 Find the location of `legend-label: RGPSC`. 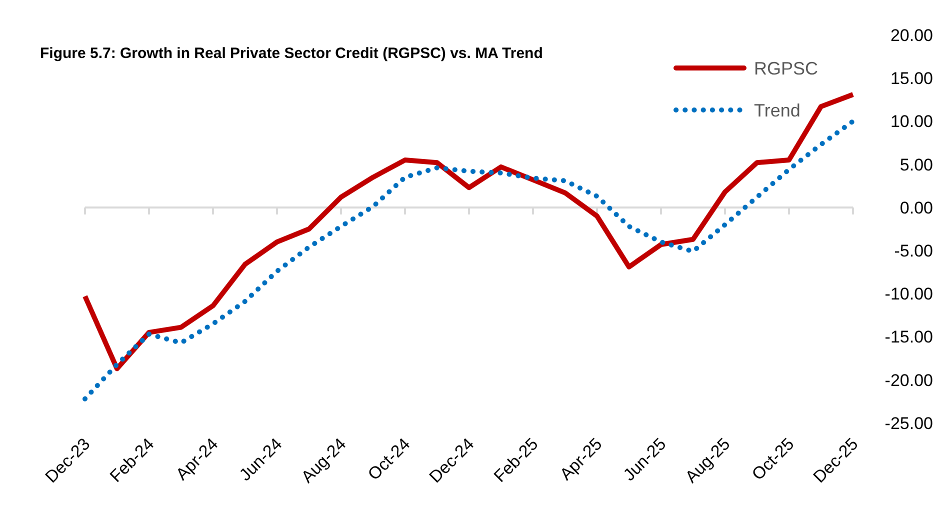

legend-label: RGPSC is located at coordinates (786, 68).